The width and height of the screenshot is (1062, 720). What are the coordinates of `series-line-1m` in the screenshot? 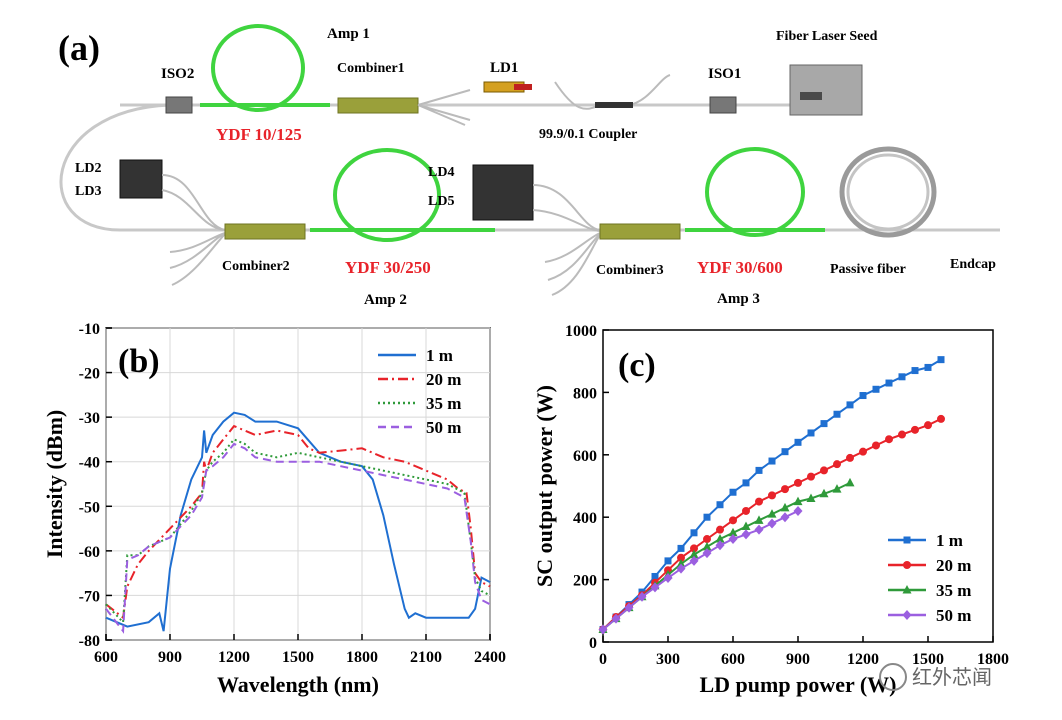 It's located at (298, 521).